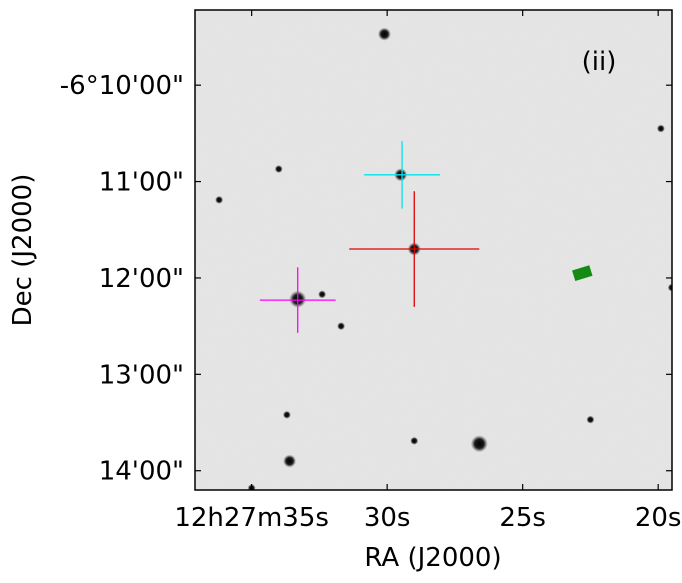 The width and height of the screenshot is (682, 583). What do you see at coordinates (522, 518) in the screenshot?
I see `x-tick-label: 25s` at bounding box center [522, 518].